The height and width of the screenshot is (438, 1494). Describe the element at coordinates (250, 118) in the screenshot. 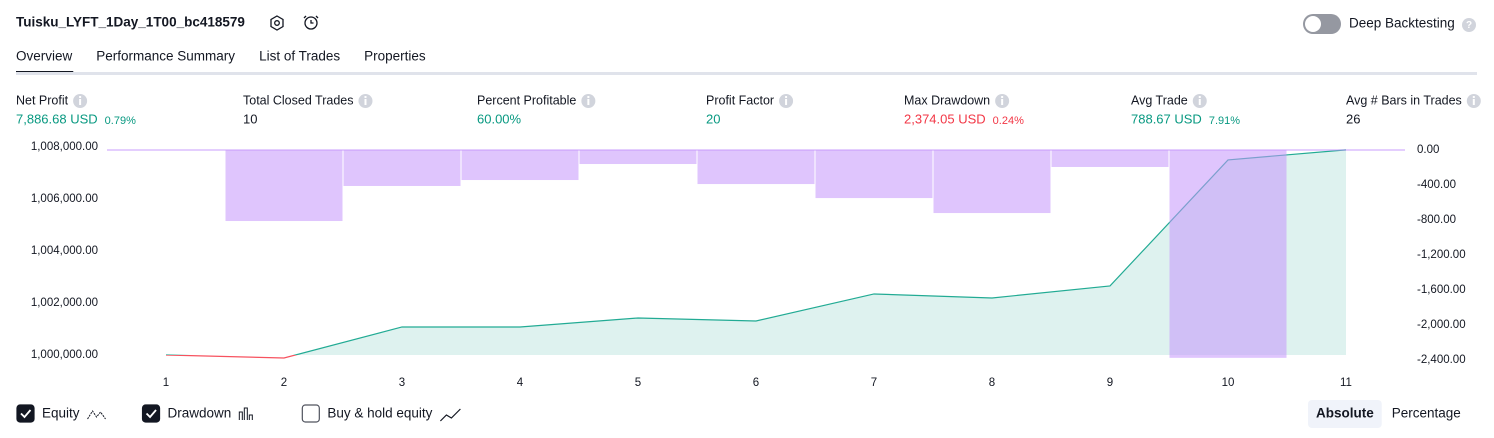

I see `metric-value: 10` at that location.